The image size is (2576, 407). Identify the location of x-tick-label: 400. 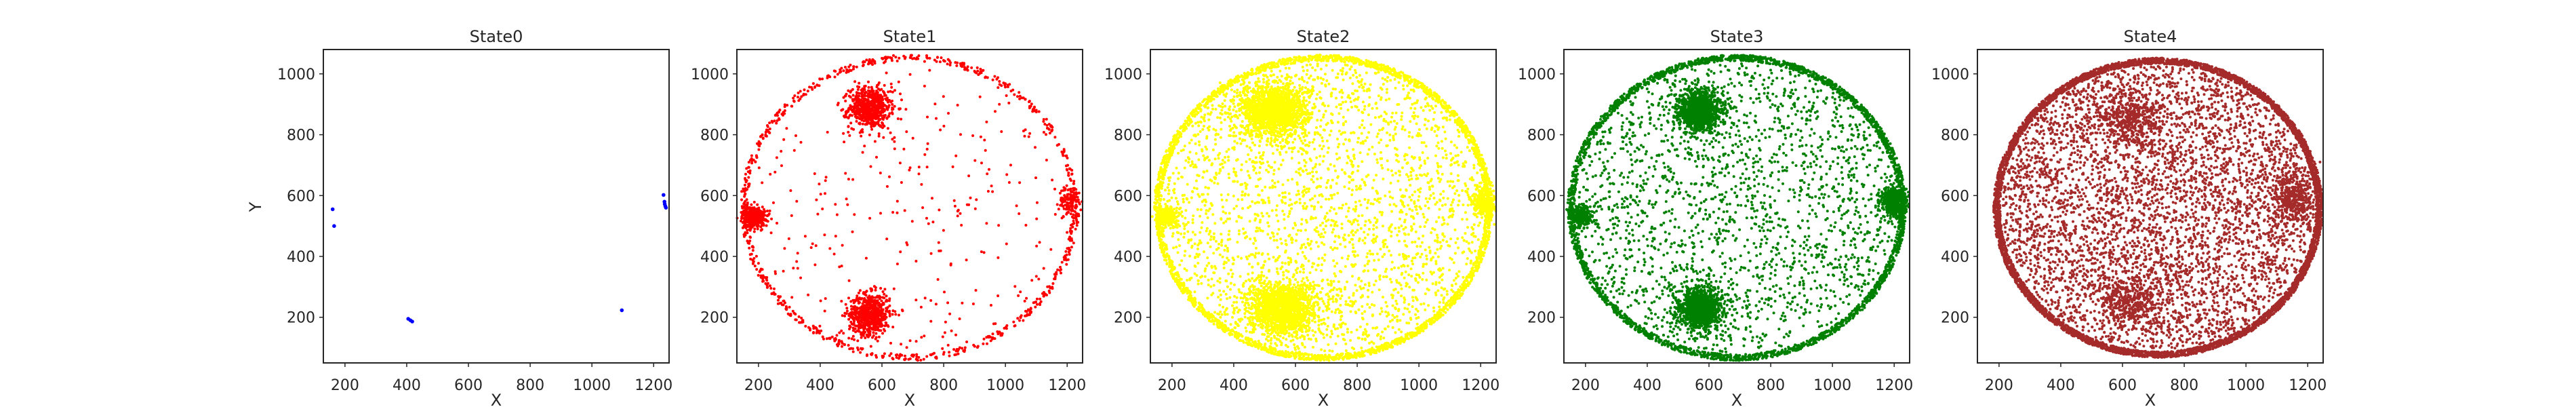
(407, 385).